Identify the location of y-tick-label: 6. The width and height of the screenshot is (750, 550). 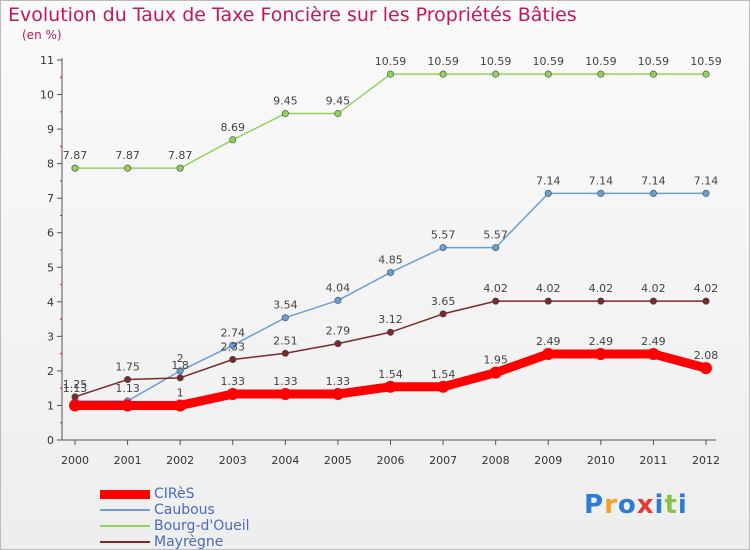
(50, 233).